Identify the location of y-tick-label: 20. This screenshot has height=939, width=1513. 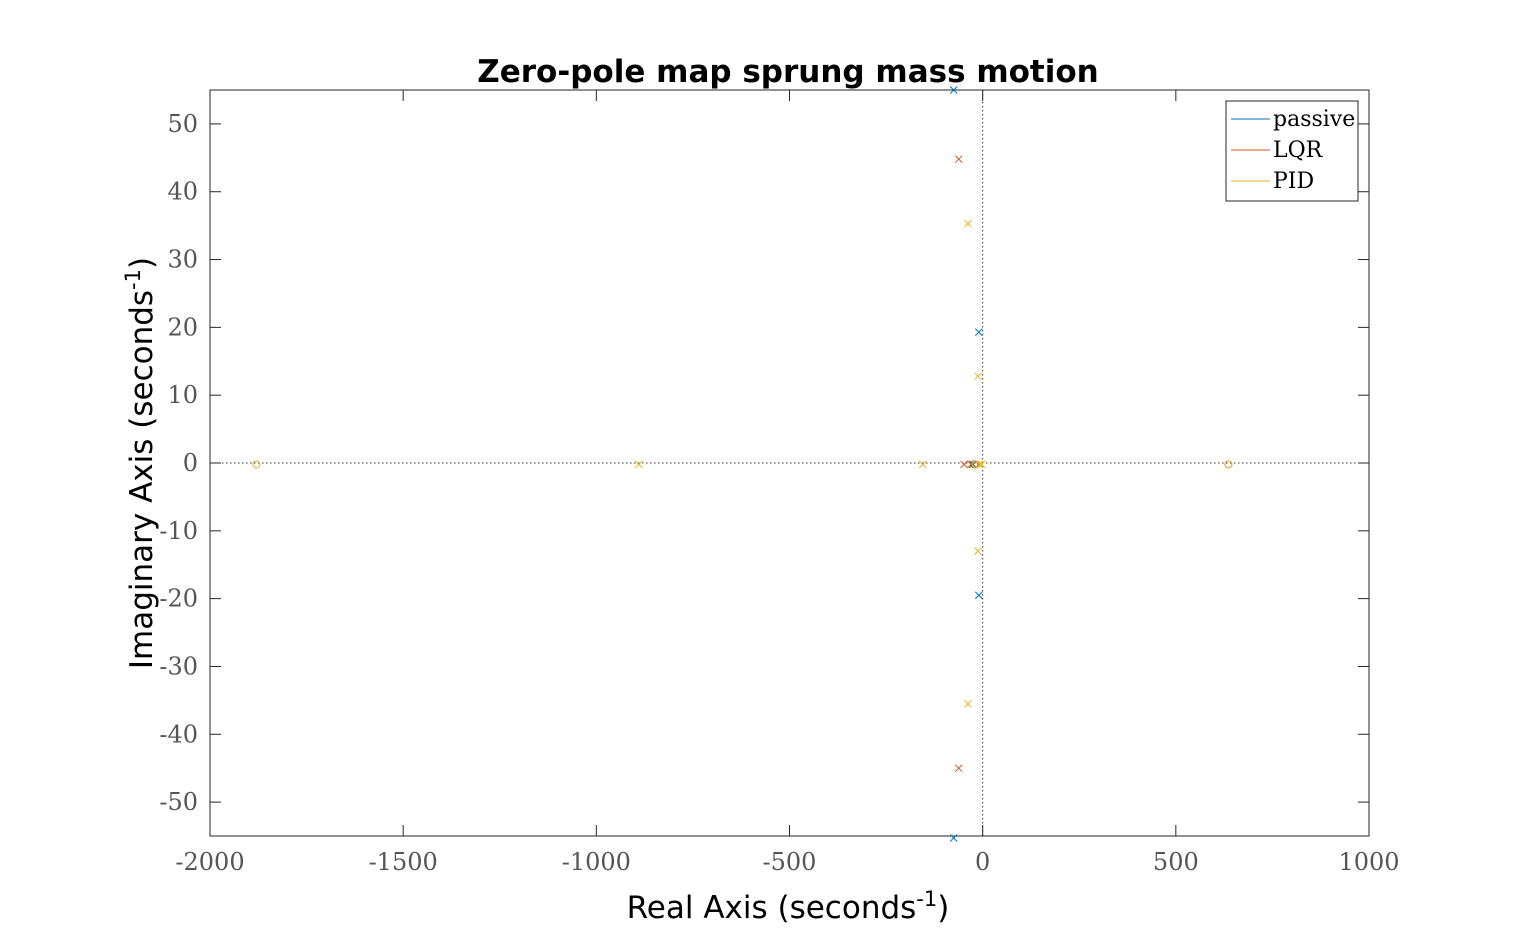
(182, 327).